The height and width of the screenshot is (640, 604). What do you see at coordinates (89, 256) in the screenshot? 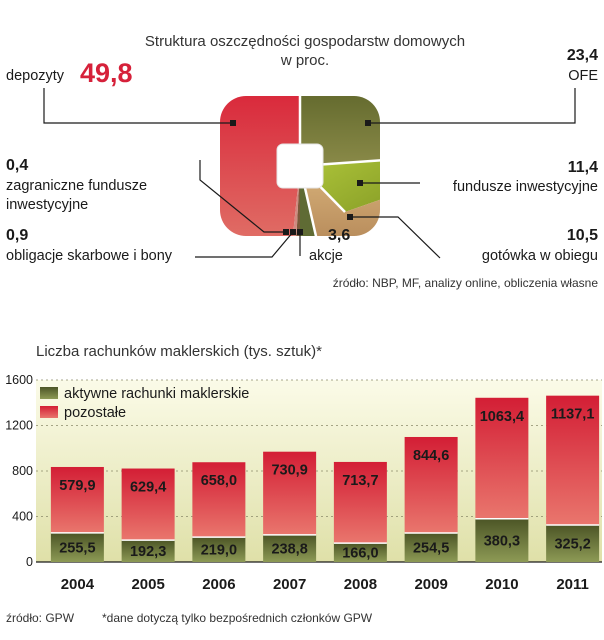
I see `label-obligacje: obligacje skarbowe i bony` at bounding box center [89, 256].